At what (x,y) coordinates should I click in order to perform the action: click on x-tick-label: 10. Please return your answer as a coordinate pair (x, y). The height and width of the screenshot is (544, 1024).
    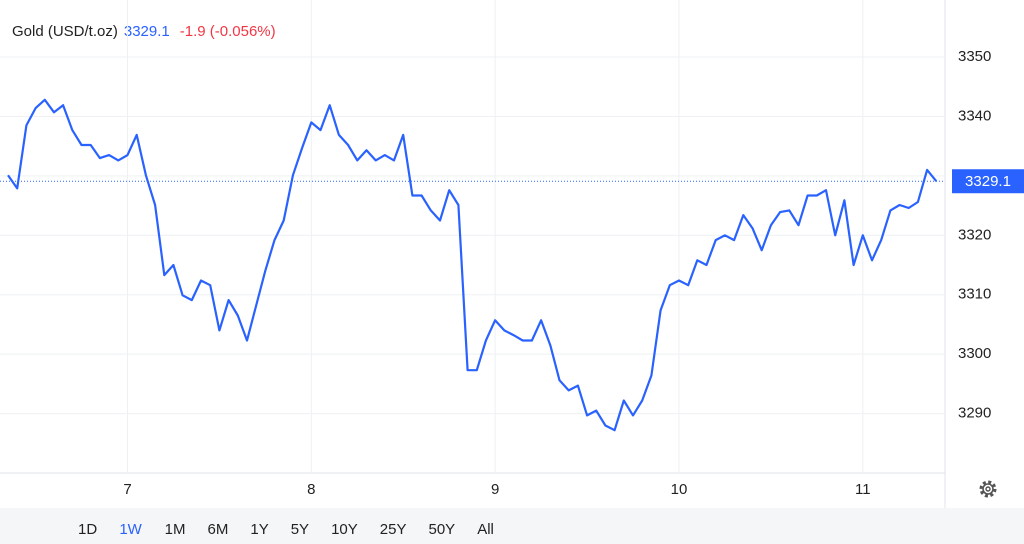
    Looking at the image, I should click on (679, 489).